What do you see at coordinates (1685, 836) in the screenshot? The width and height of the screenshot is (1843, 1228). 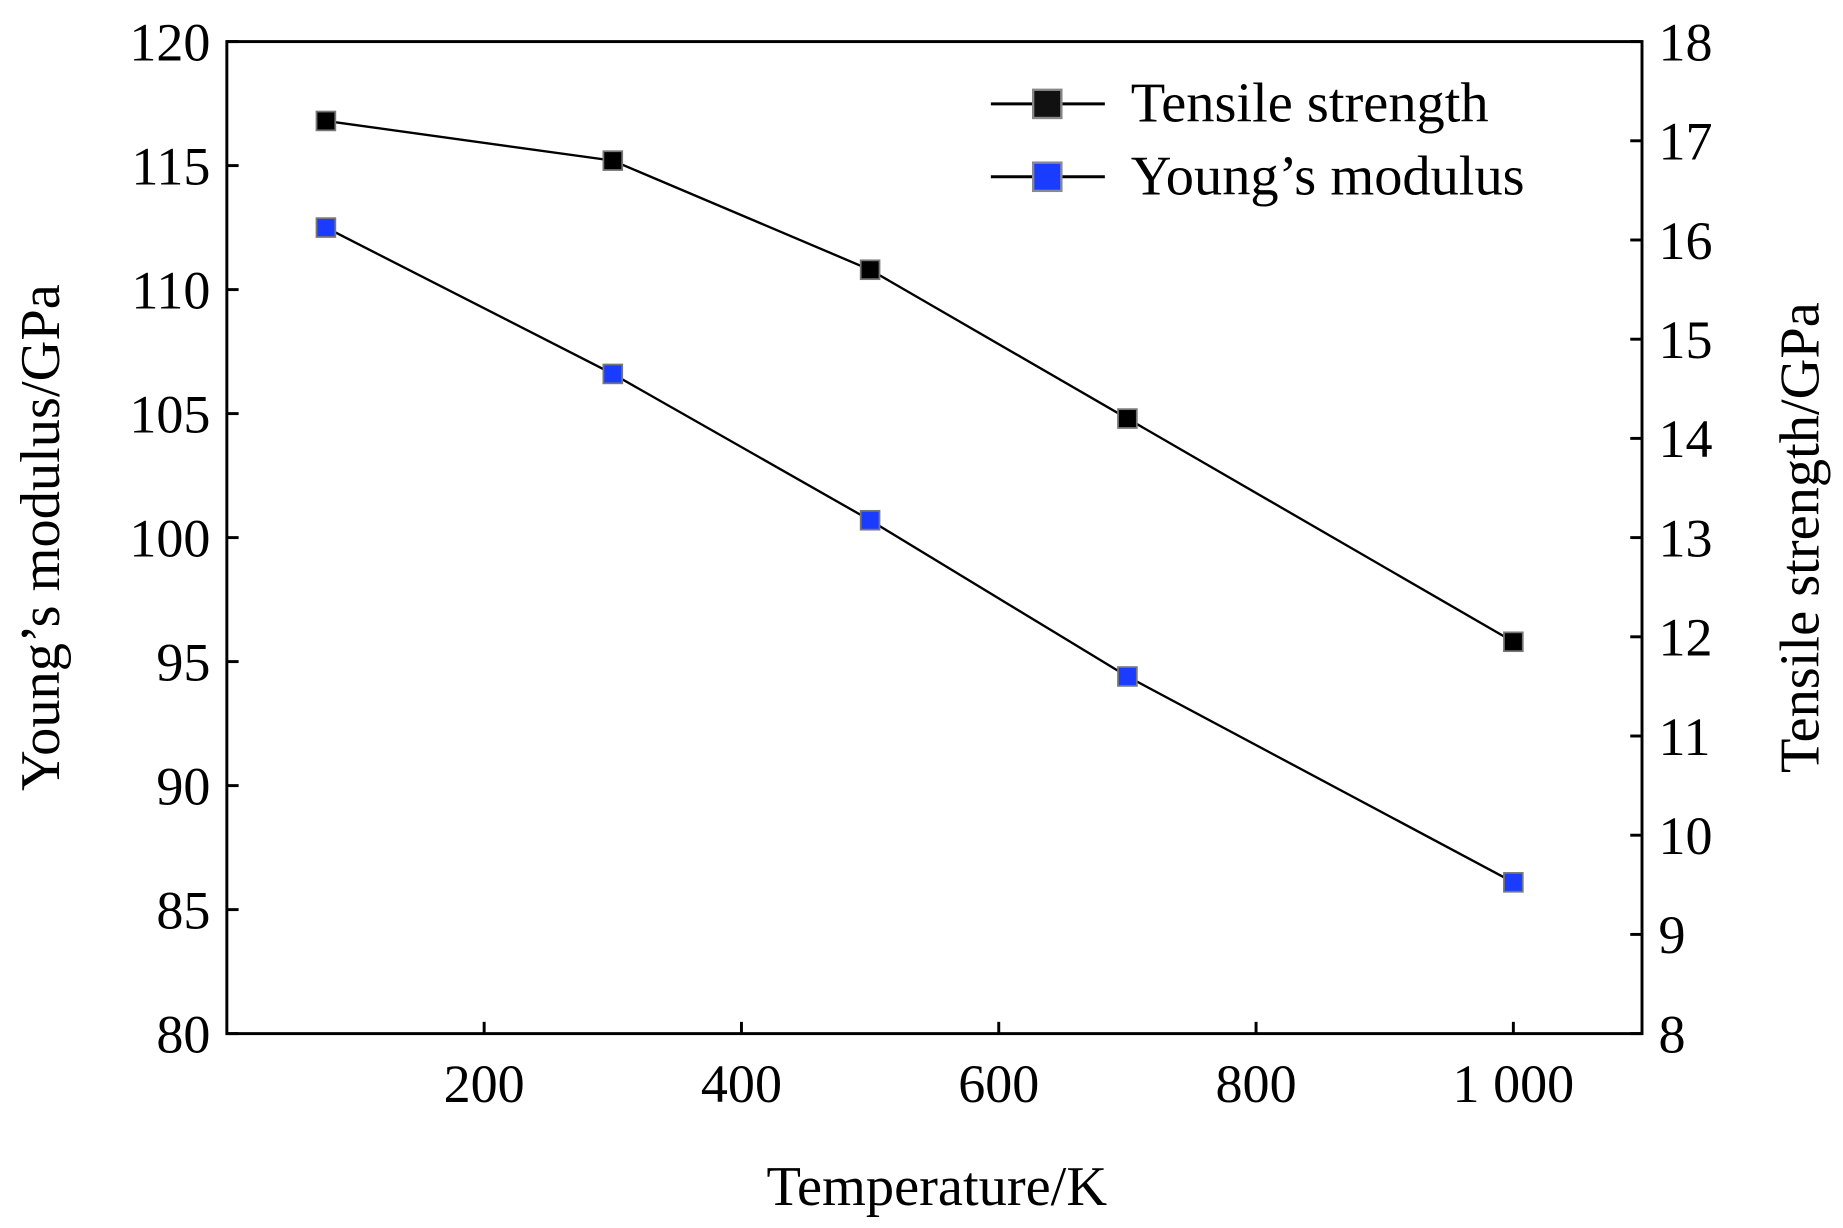 I see `y2-tick-label: 10` at bounding box center [1685, 836].